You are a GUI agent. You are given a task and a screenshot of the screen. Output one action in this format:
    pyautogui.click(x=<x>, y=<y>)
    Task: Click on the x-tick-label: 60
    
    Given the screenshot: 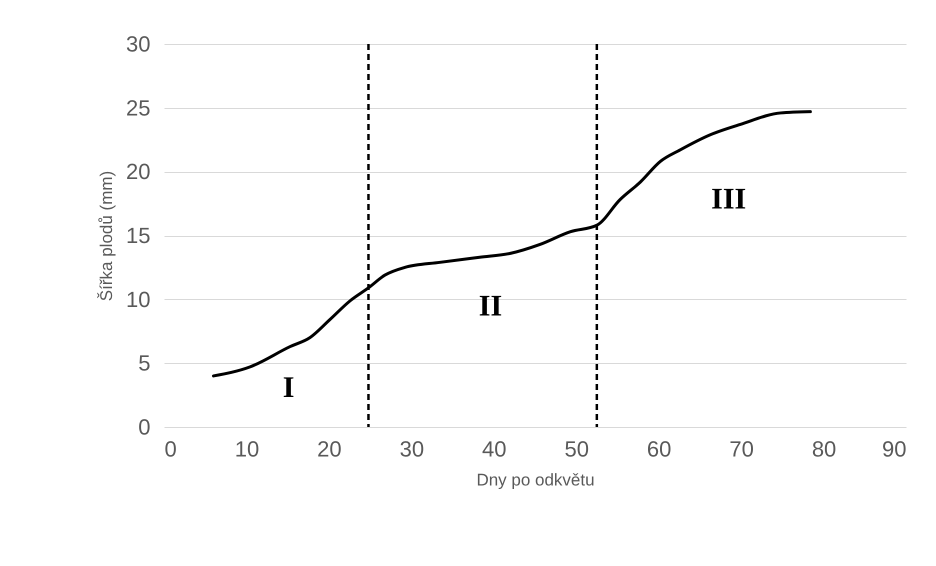 What is the action you would take?
    pyautogui.click(x=659, y=449)
    